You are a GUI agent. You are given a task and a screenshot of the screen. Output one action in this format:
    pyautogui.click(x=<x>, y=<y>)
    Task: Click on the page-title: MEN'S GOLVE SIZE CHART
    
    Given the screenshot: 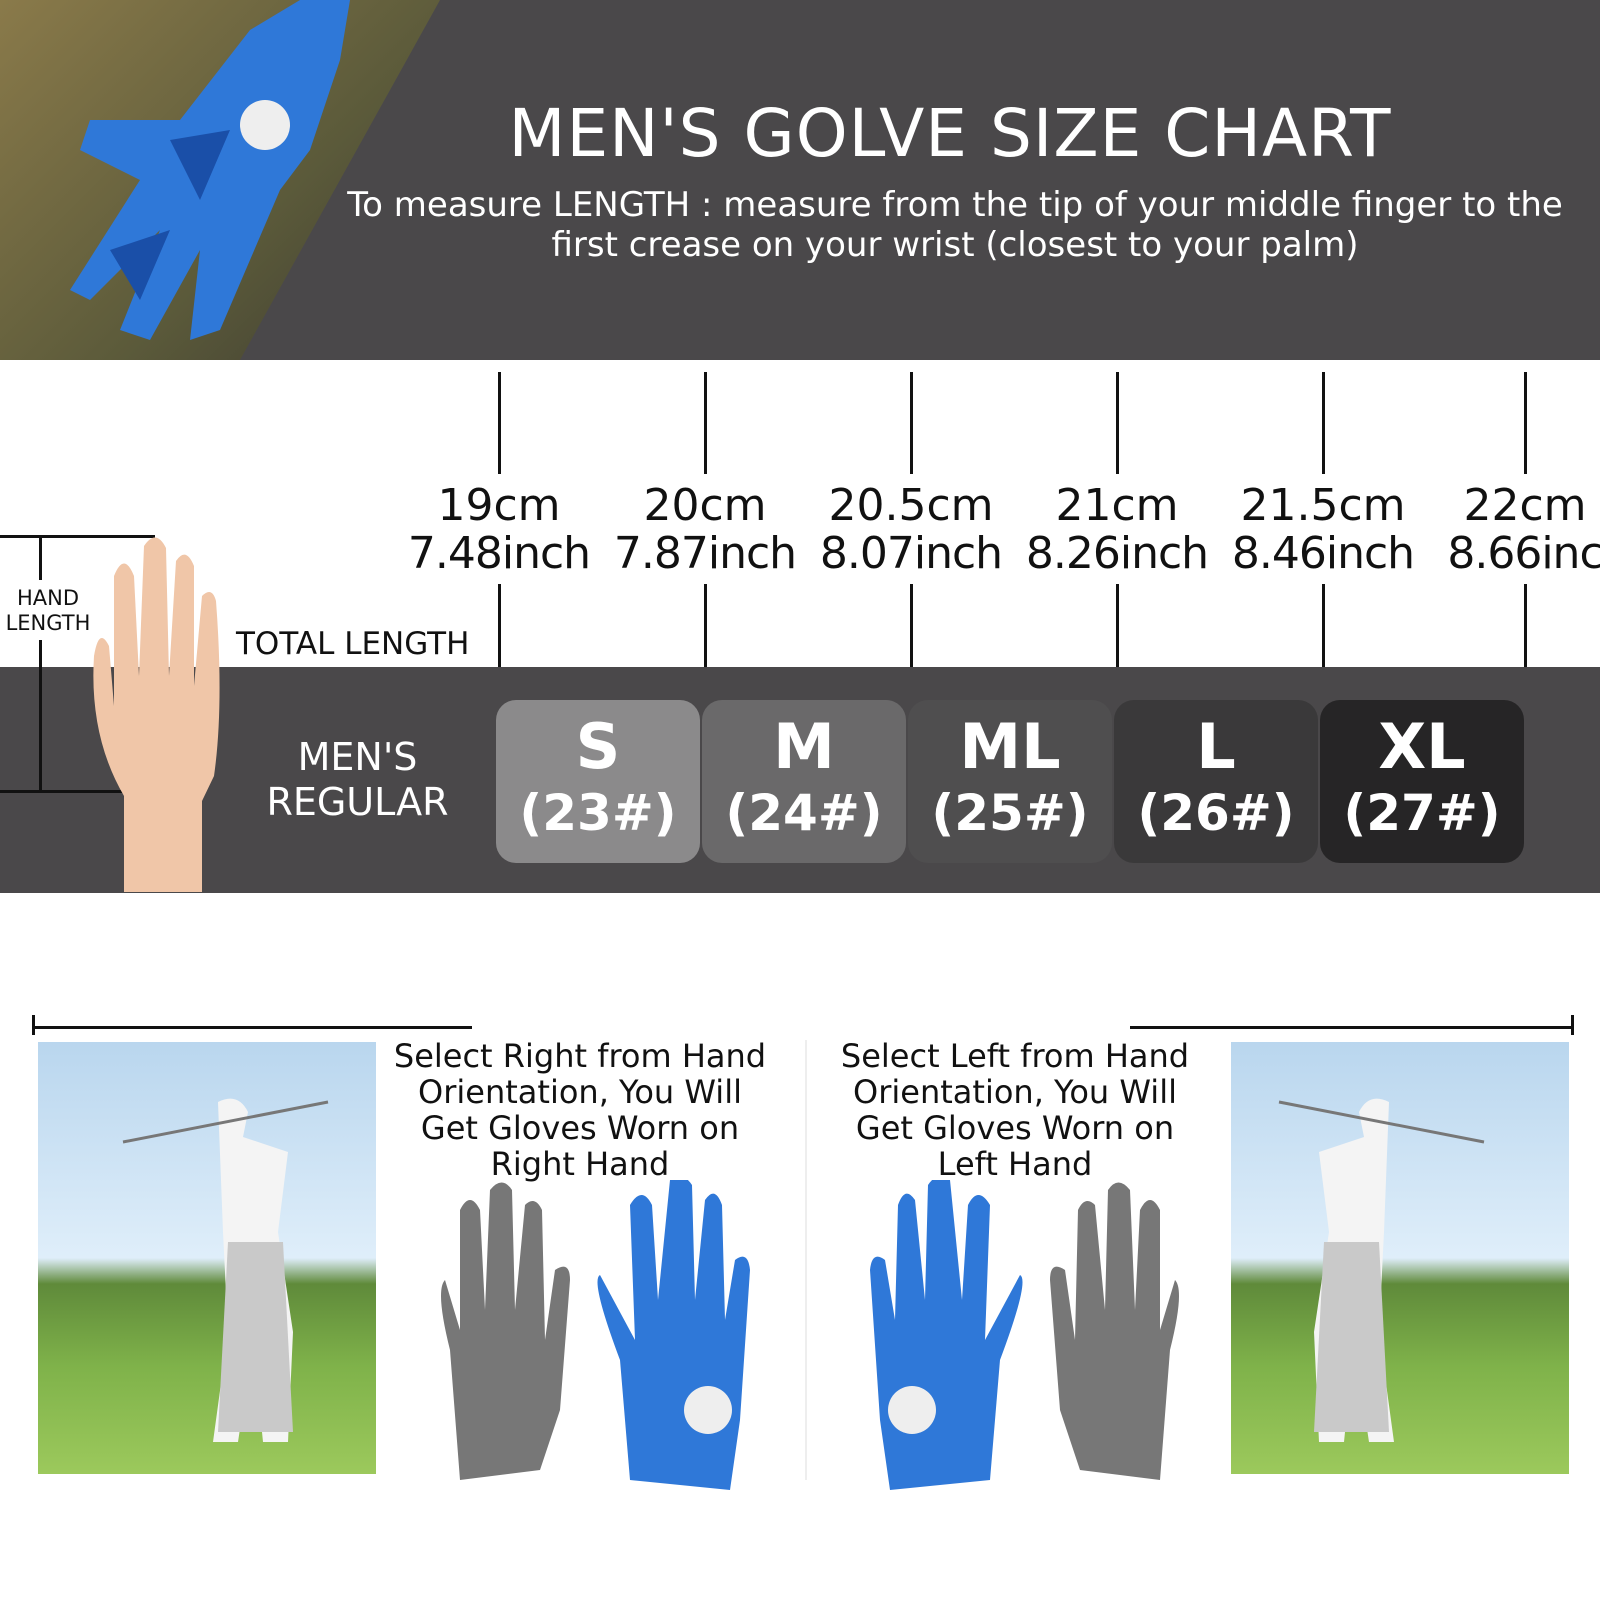 What is the action you would take?
    pyautogui.click(x=950, y=133)
    